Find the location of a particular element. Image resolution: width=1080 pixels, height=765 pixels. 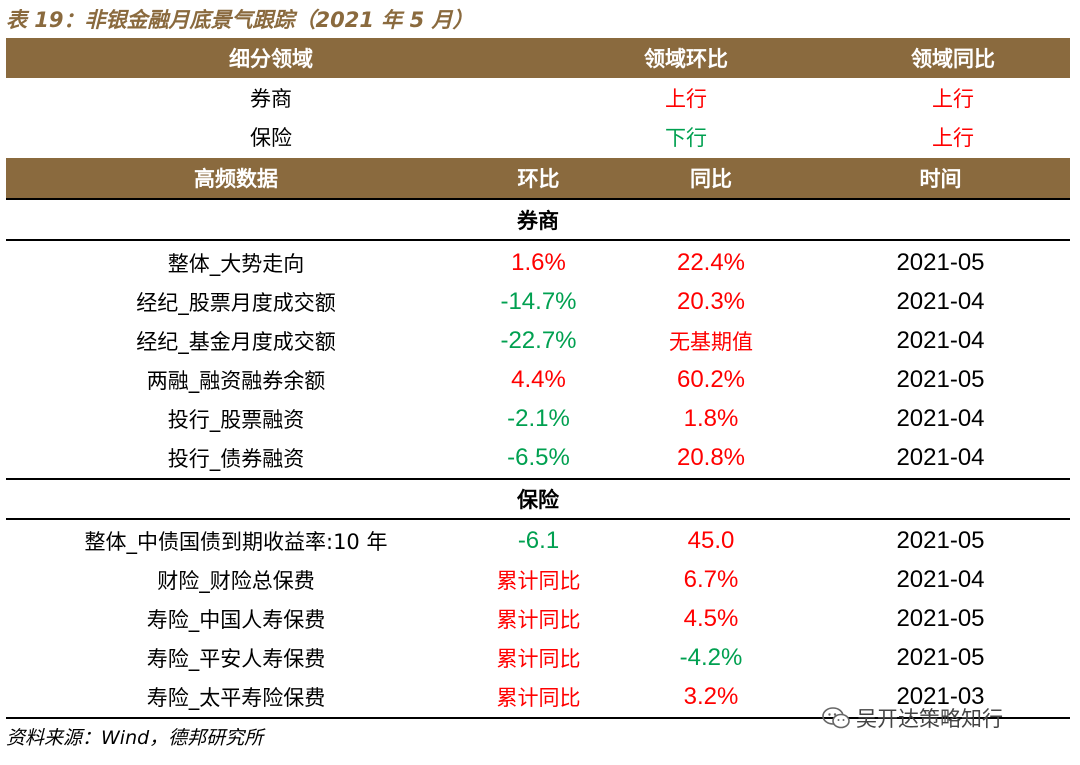

table-row: 寿险_中国人寿保费 累计同比 4.5% 2021-05 is located at coordinates (538, 618).